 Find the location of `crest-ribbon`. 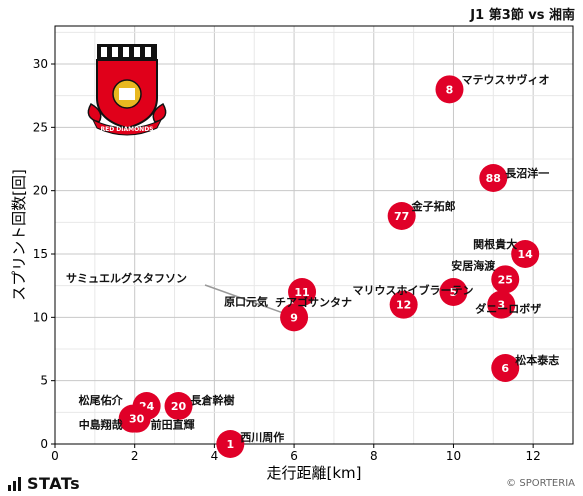

crest-ribbon is located at coordinates (127, 127).